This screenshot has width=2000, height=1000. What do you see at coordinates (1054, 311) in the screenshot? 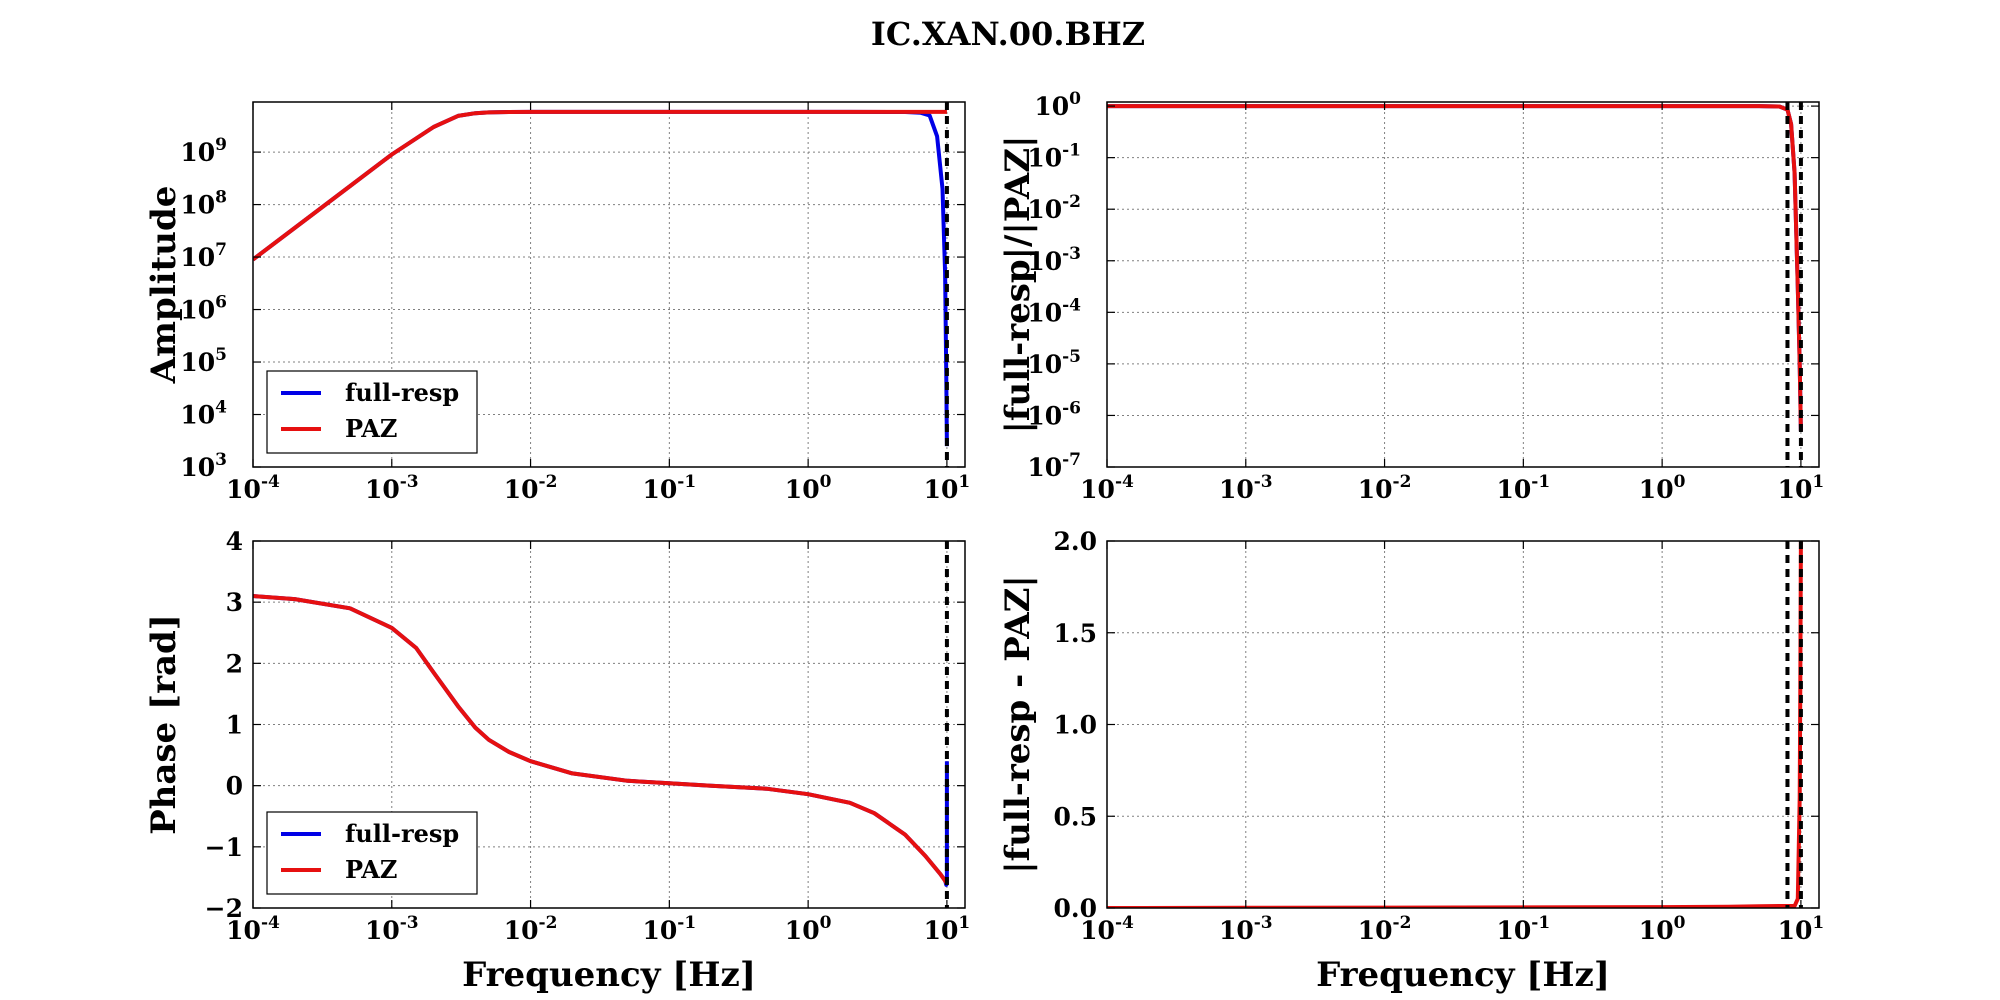
I see `y-tick-label: 10⁻⁴` at bounding box center [1054, 311].